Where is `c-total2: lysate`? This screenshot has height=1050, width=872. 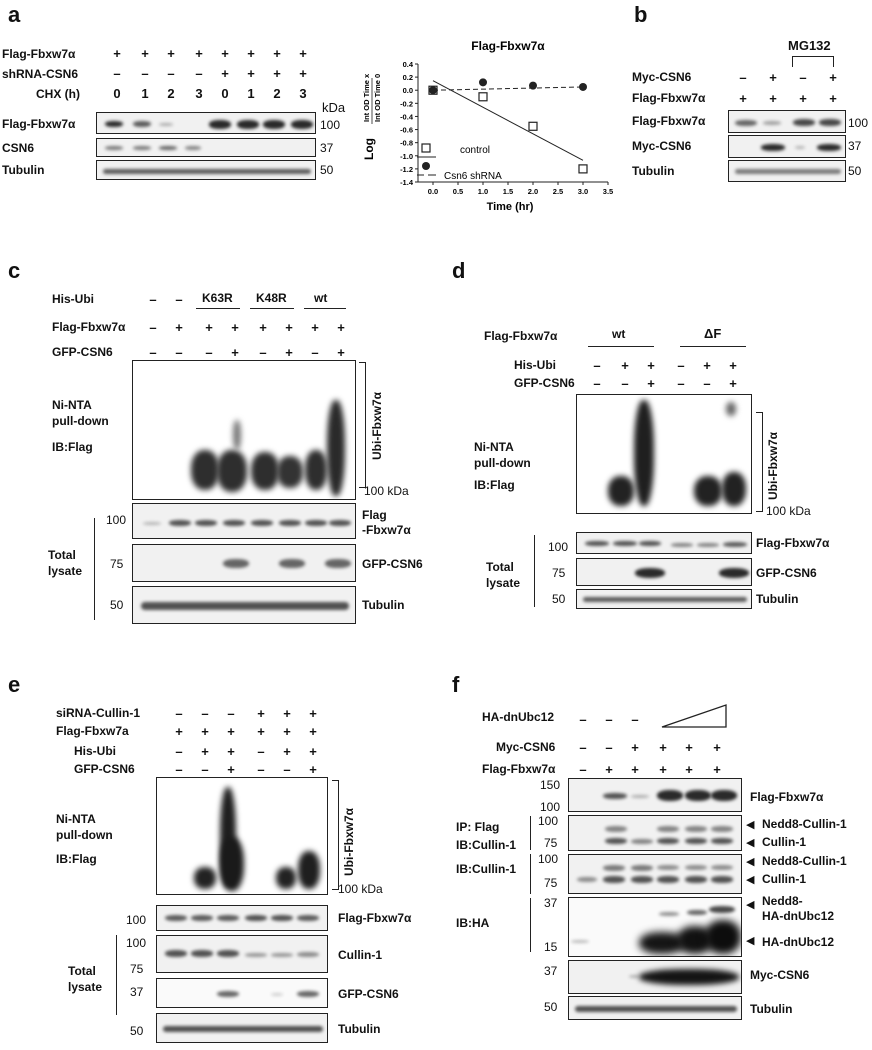 c-total2: lysate is located at coordinates (65, 571).